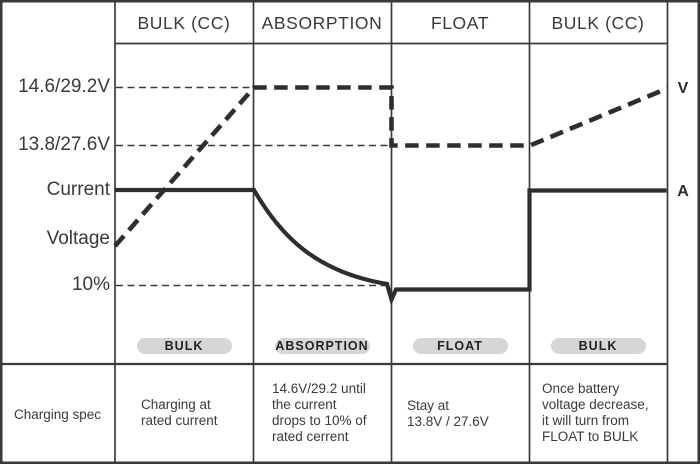  What do you see at coordinates (683, 191) in the screenshot?
I see `amps-unit-label: A` at bounding box center [683, 191].